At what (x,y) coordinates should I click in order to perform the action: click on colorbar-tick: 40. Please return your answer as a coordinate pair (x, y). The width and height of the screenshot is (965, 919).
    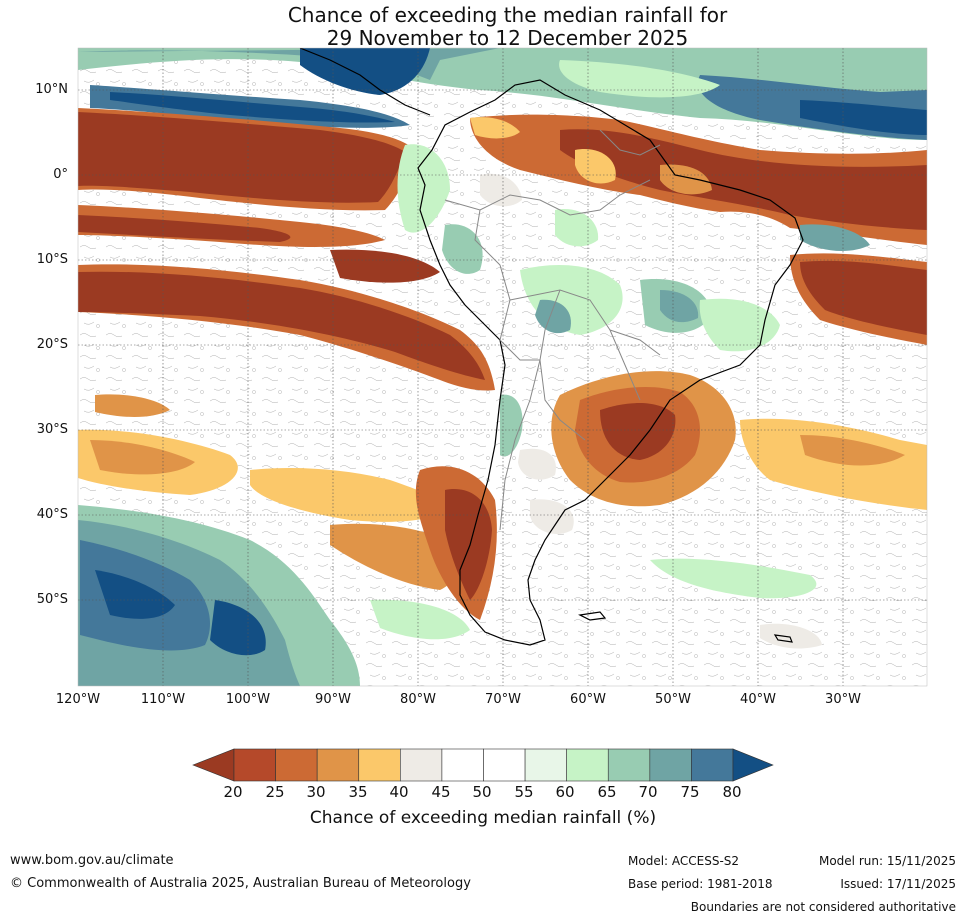
    Looking at the image, I should click on (399, 792).